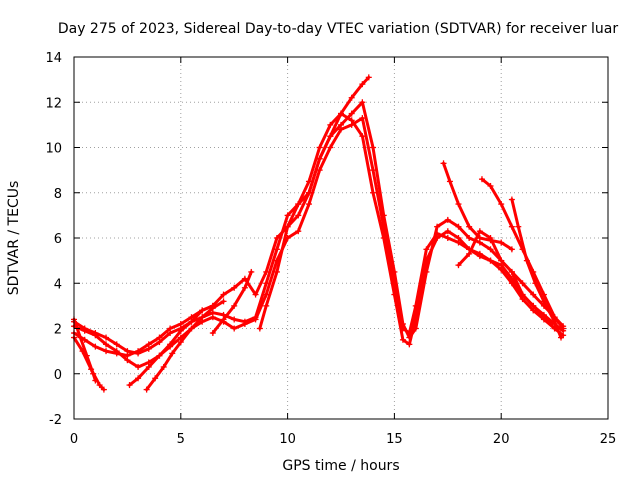  What do you see at coordinates (53, 103) in the screenshot?
I see `y-tick-label: 12` at bounding box center [53, 103].